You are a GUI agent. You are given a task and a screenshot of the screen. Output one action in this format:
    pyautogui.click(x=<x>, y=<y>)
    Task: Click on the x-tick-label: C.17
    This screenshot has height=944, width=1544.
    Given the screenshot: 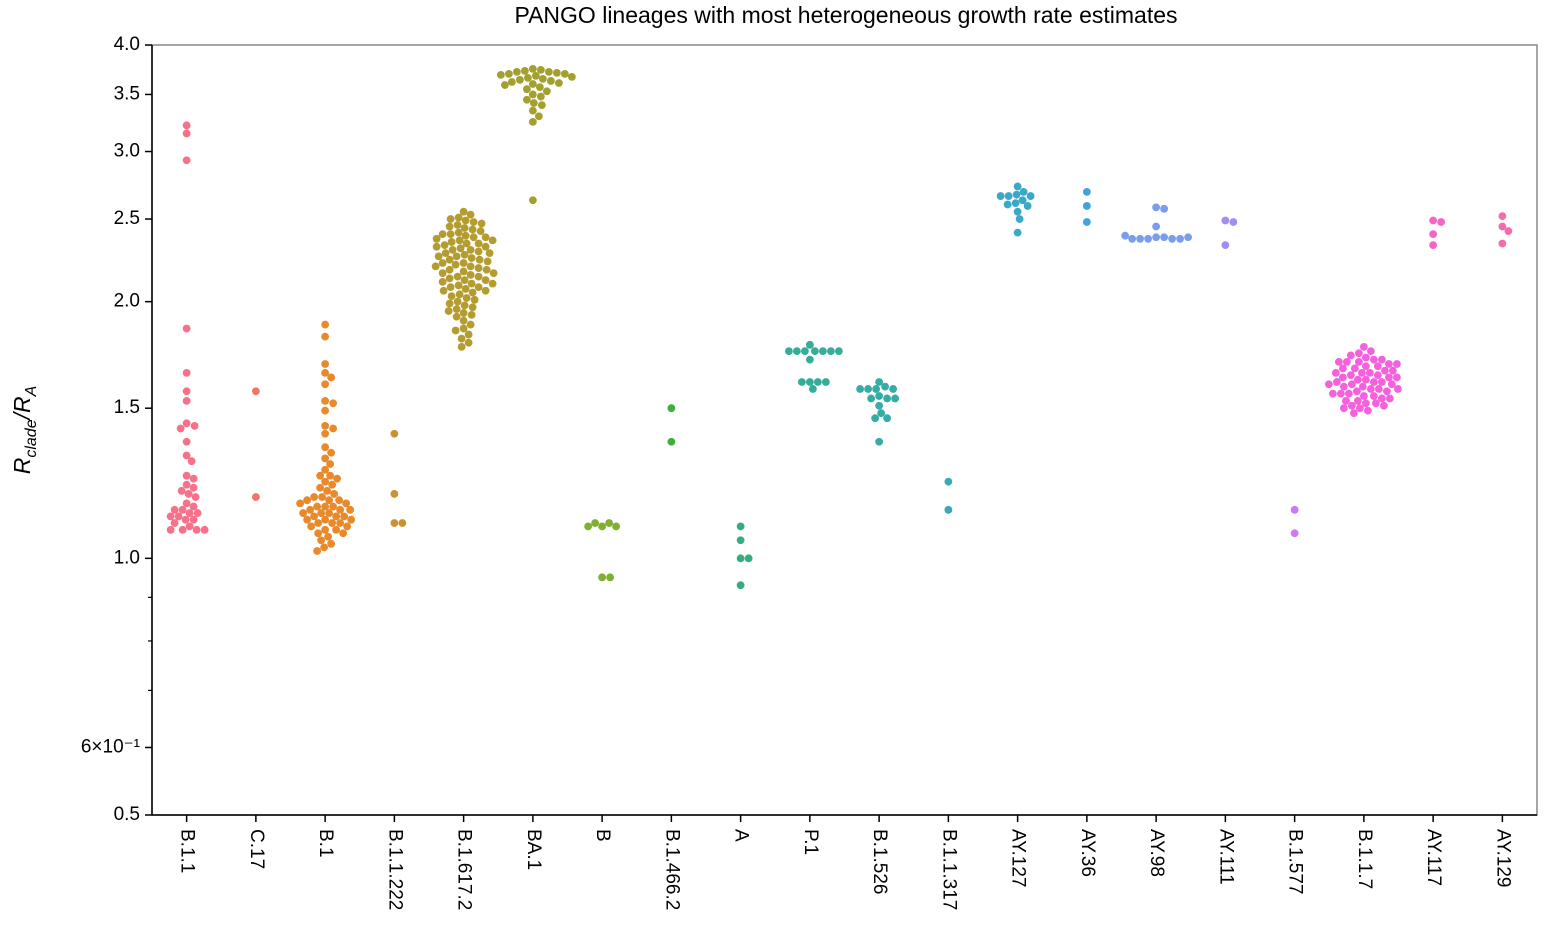 What is the action you would take?
    pyautogui.click(x=256, y=849)
    